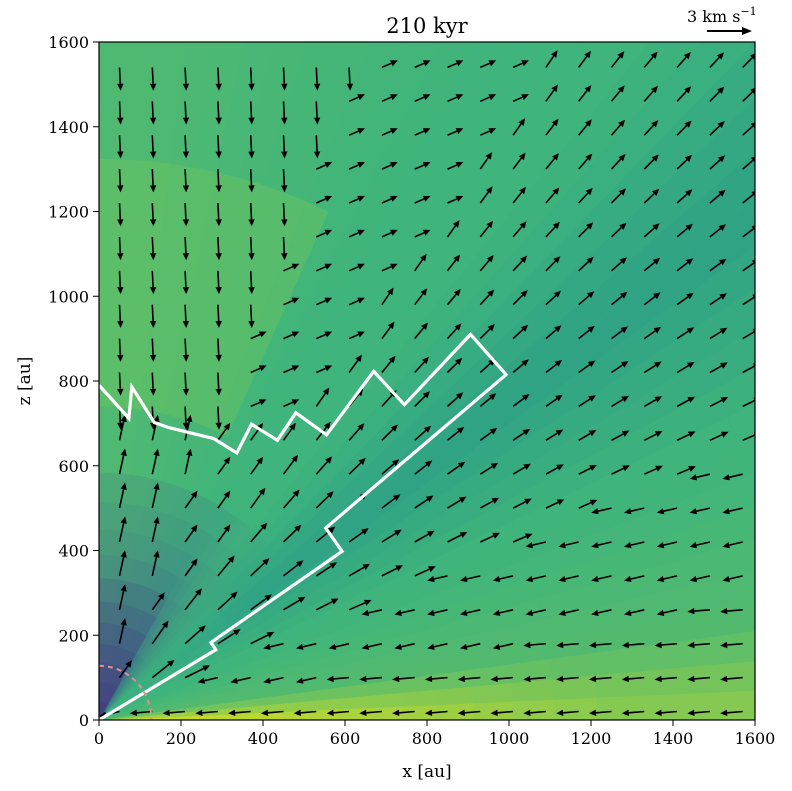 The image size is (792, 791). I want to click on y-tick-label: 1400, so click(68, 127).